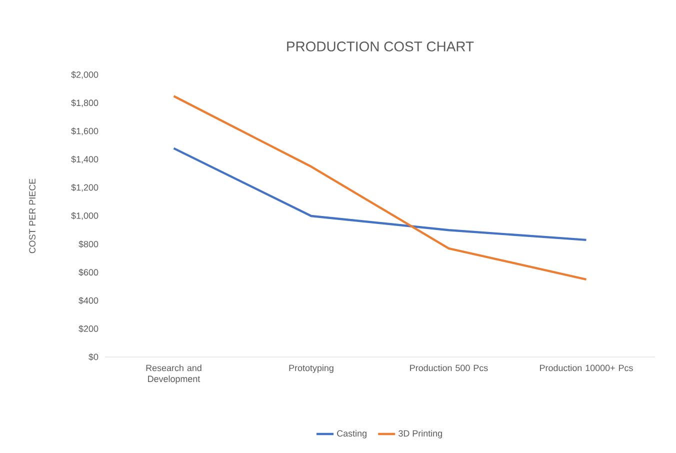 The image size is (676, 453). Describe the element at coordinates (420, 434) in the screenshot. I see `legend-label: 3D Printing` at that location.